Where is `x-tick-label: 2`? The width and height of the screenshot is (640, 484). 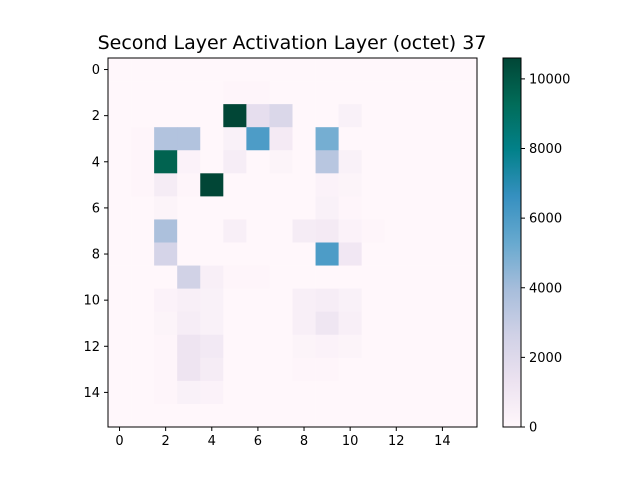
x-tick-label: 2 is located at coordinates (166, 441).